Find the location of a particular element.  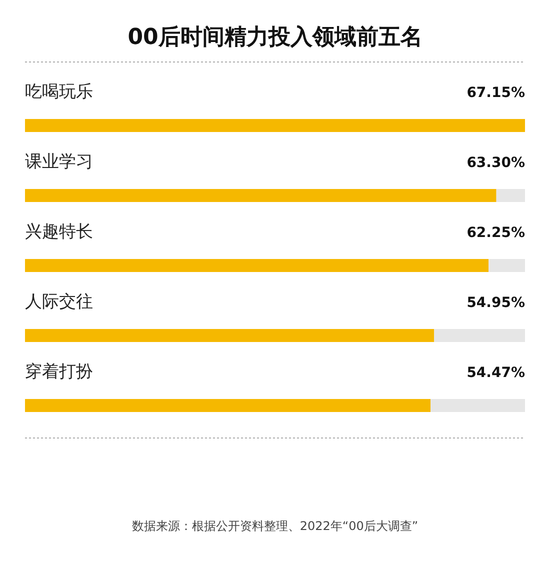

data-label: 54.95% is located at coordinates (495, 303).